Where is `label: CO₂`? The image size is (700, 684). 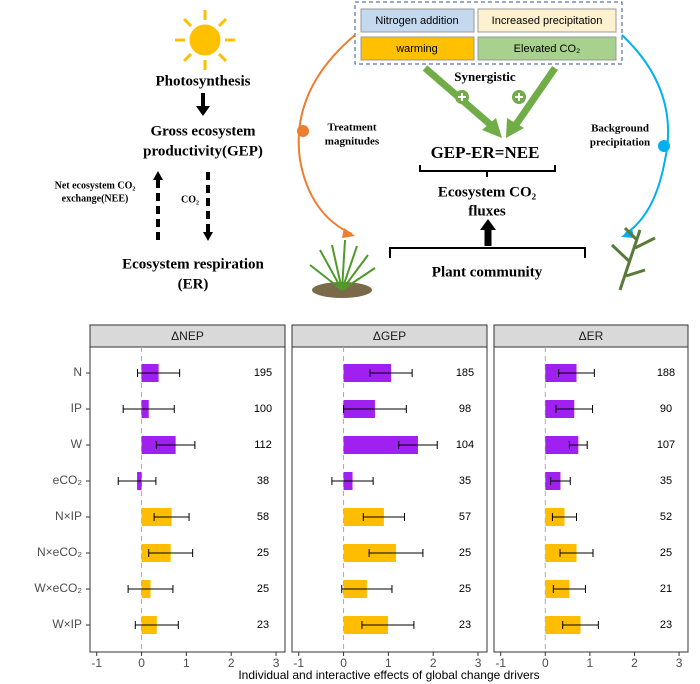
label: CO₂ is located at coordinates (190, 199).